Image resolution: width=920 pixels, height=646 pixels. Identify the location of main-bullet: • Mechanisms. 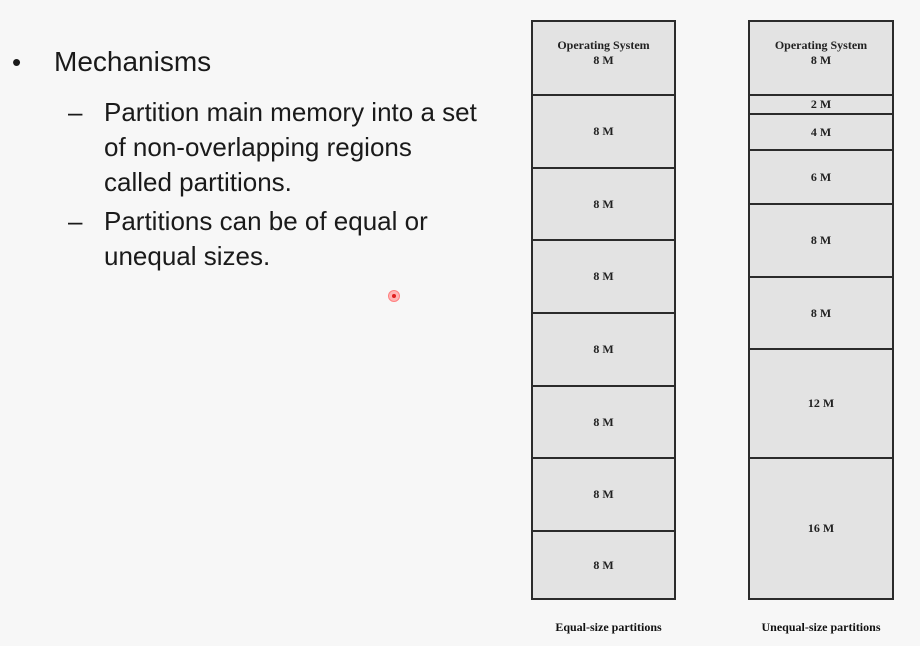
(111, 62).